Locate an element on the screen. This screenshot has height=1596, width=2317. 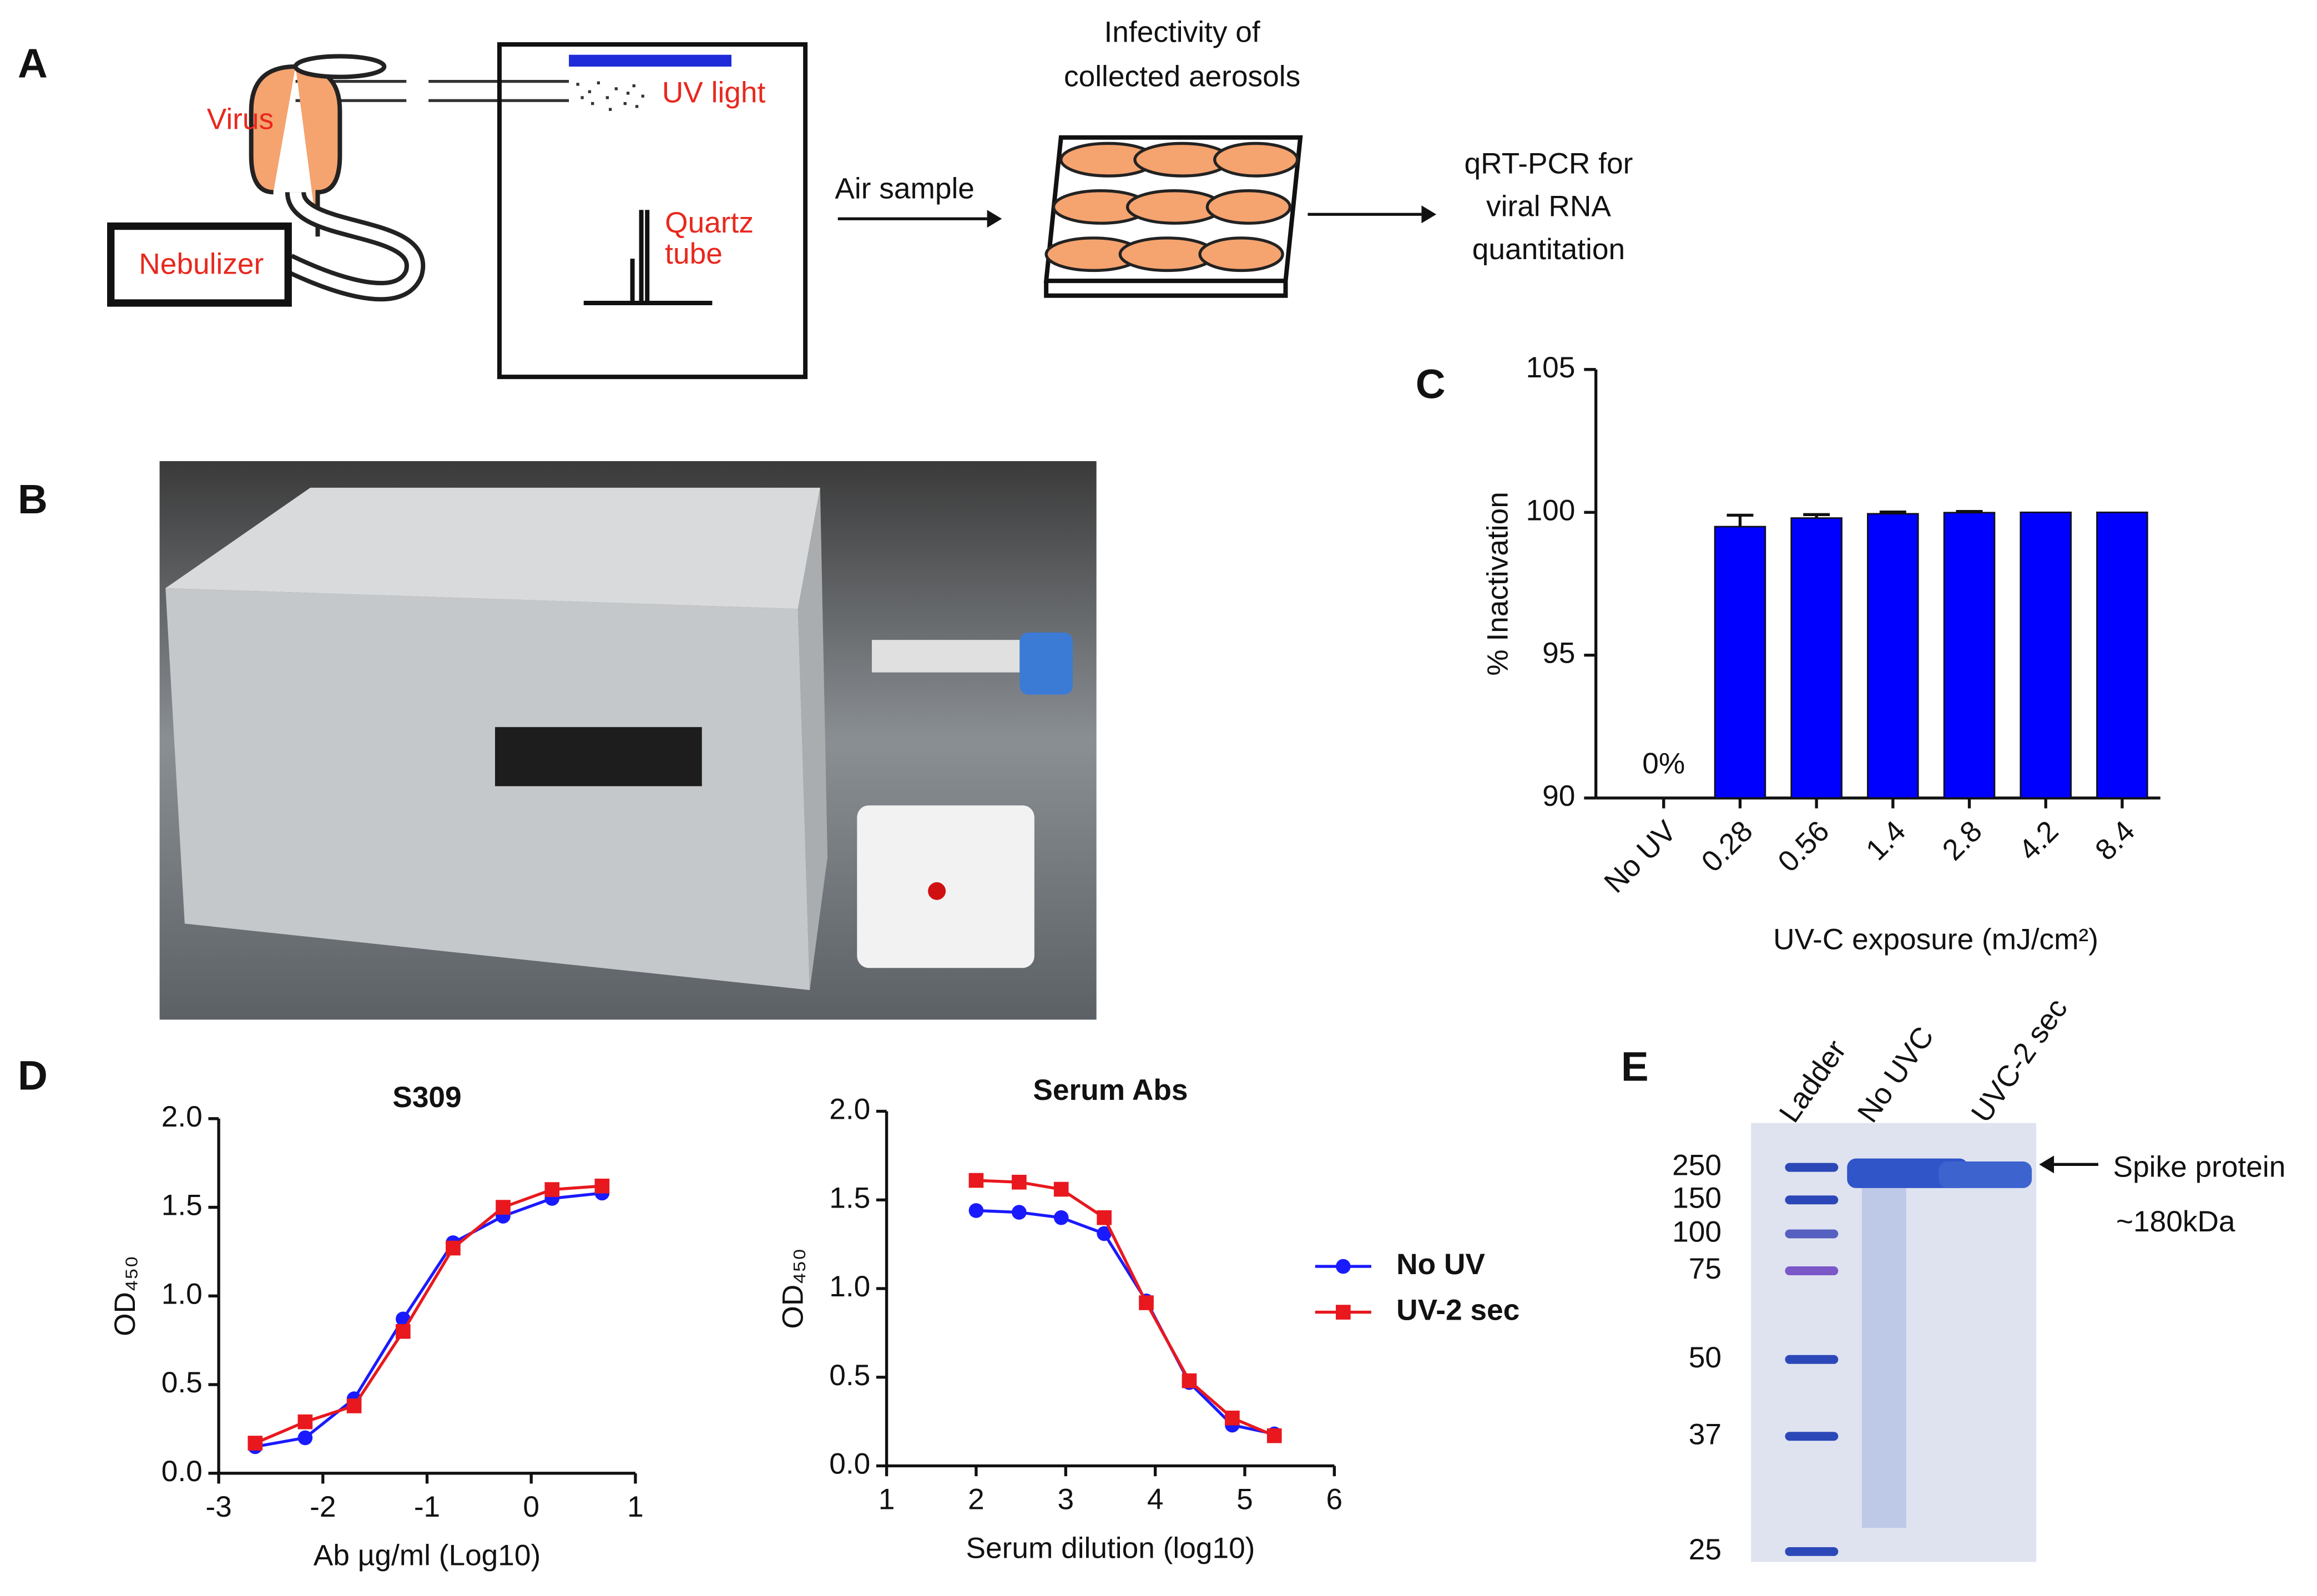
flask-top is located at coordinates (340, 66).